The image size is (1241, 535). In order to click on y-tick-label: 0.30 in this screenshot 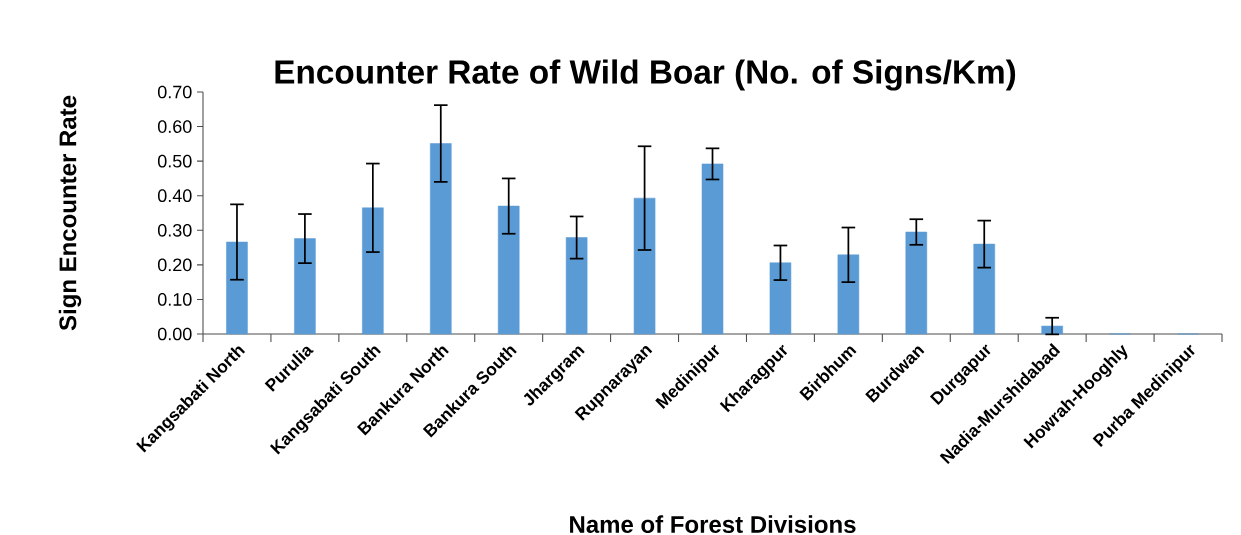, I will do `click(174, 230)`.